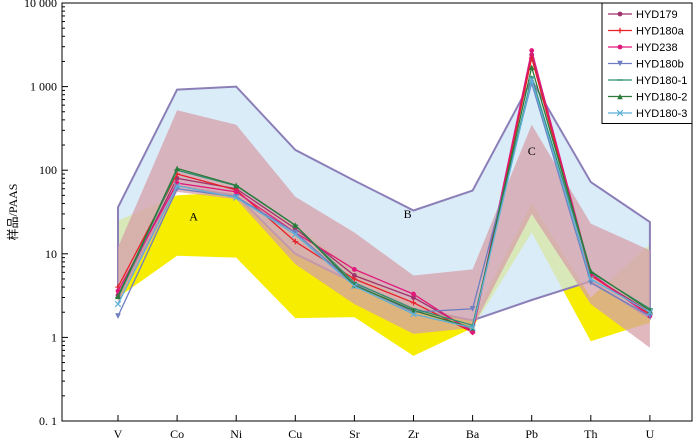 The width and height of the screenshot is (700, 441). Describe the element at coordinates (40, 5) in the screenshot. I see `y-tick-label: 10 000` at that location.